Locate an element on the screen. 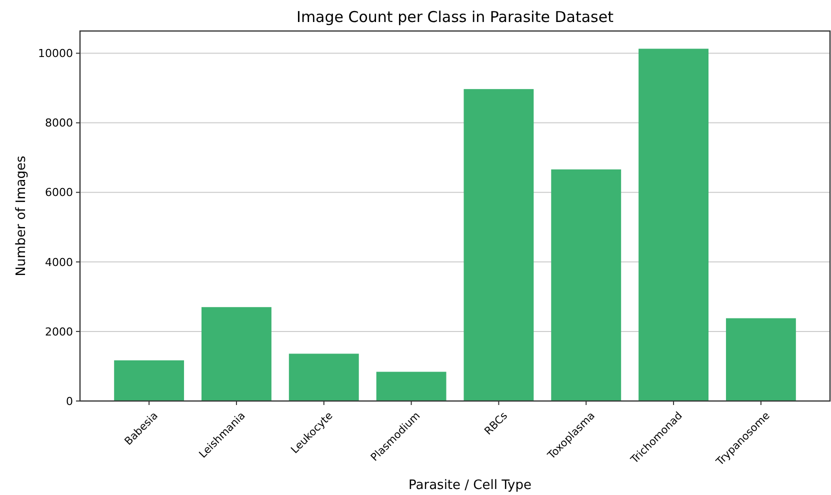  y-tick-label: 6000 is located at coordinates (59, 193).